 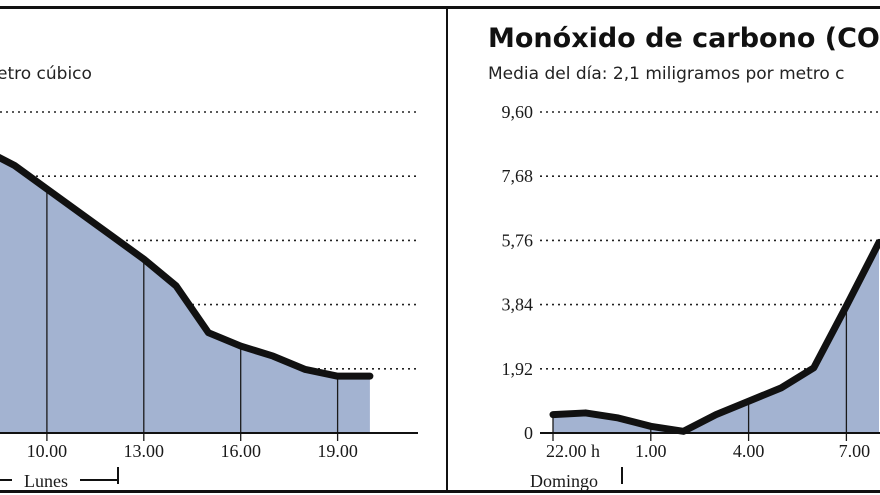 What do you see at coordinates (46, 74) in the screenshot?
I see `left-subtitle: etro cúbico` at bounding box center [46, 74].